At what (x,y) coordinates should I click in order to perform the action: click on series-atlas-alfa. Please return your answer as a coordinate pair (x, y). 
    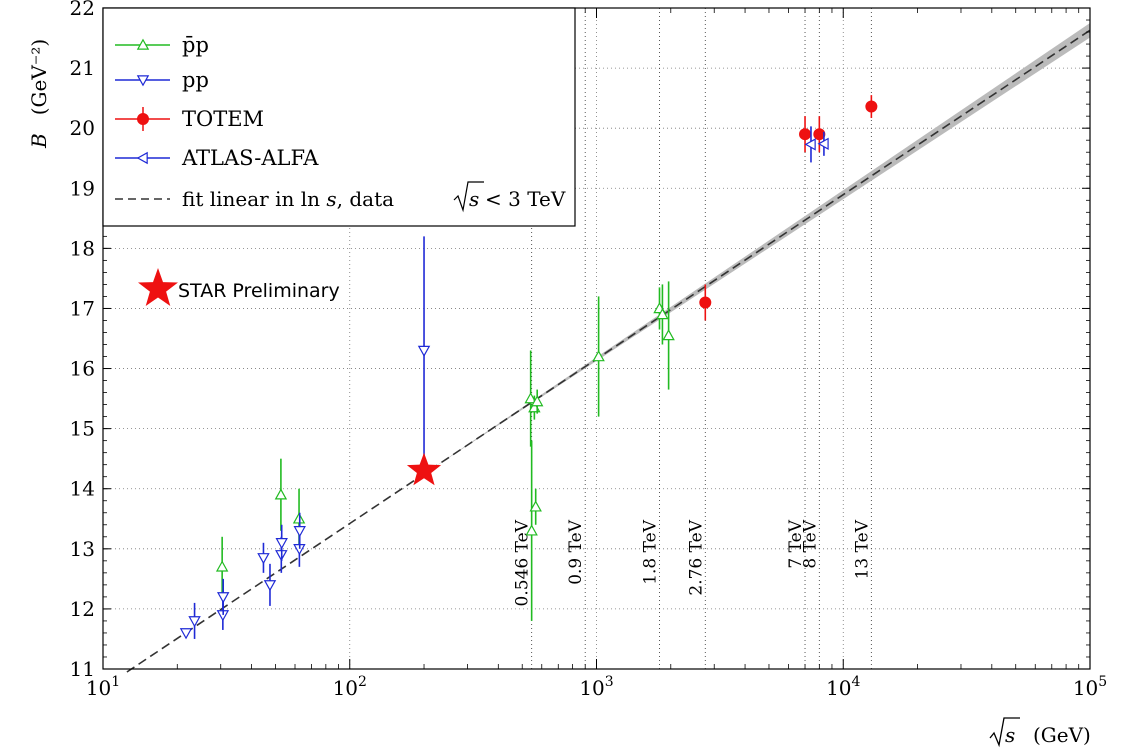
    Looking at the image, I should click on (816, 144).